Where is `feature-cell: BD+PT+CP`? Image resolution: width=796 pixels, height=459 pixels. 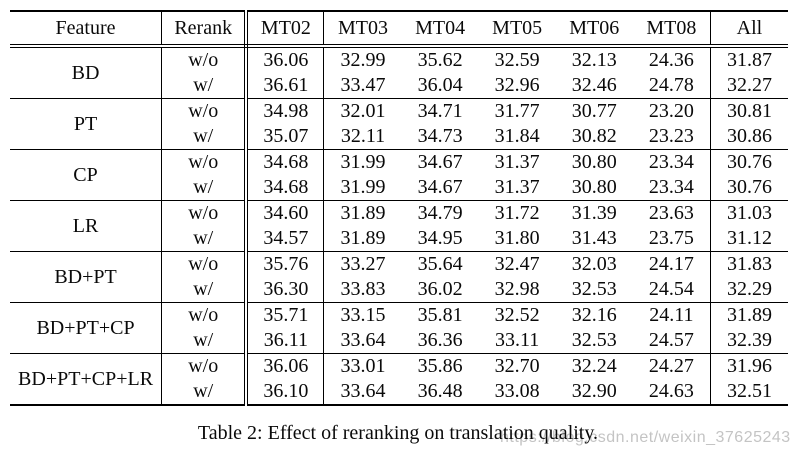
feature-cell: BD+PT+CP is located at coordinates (86, 328).